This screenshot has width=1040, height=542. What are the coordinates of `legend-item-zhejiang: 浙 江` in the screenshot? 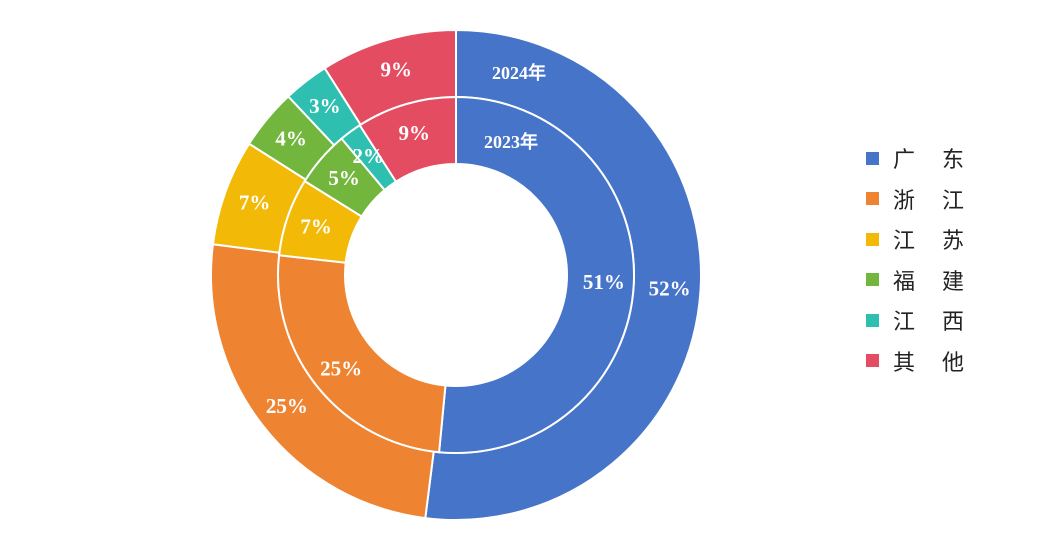 It's located at (946, 199).